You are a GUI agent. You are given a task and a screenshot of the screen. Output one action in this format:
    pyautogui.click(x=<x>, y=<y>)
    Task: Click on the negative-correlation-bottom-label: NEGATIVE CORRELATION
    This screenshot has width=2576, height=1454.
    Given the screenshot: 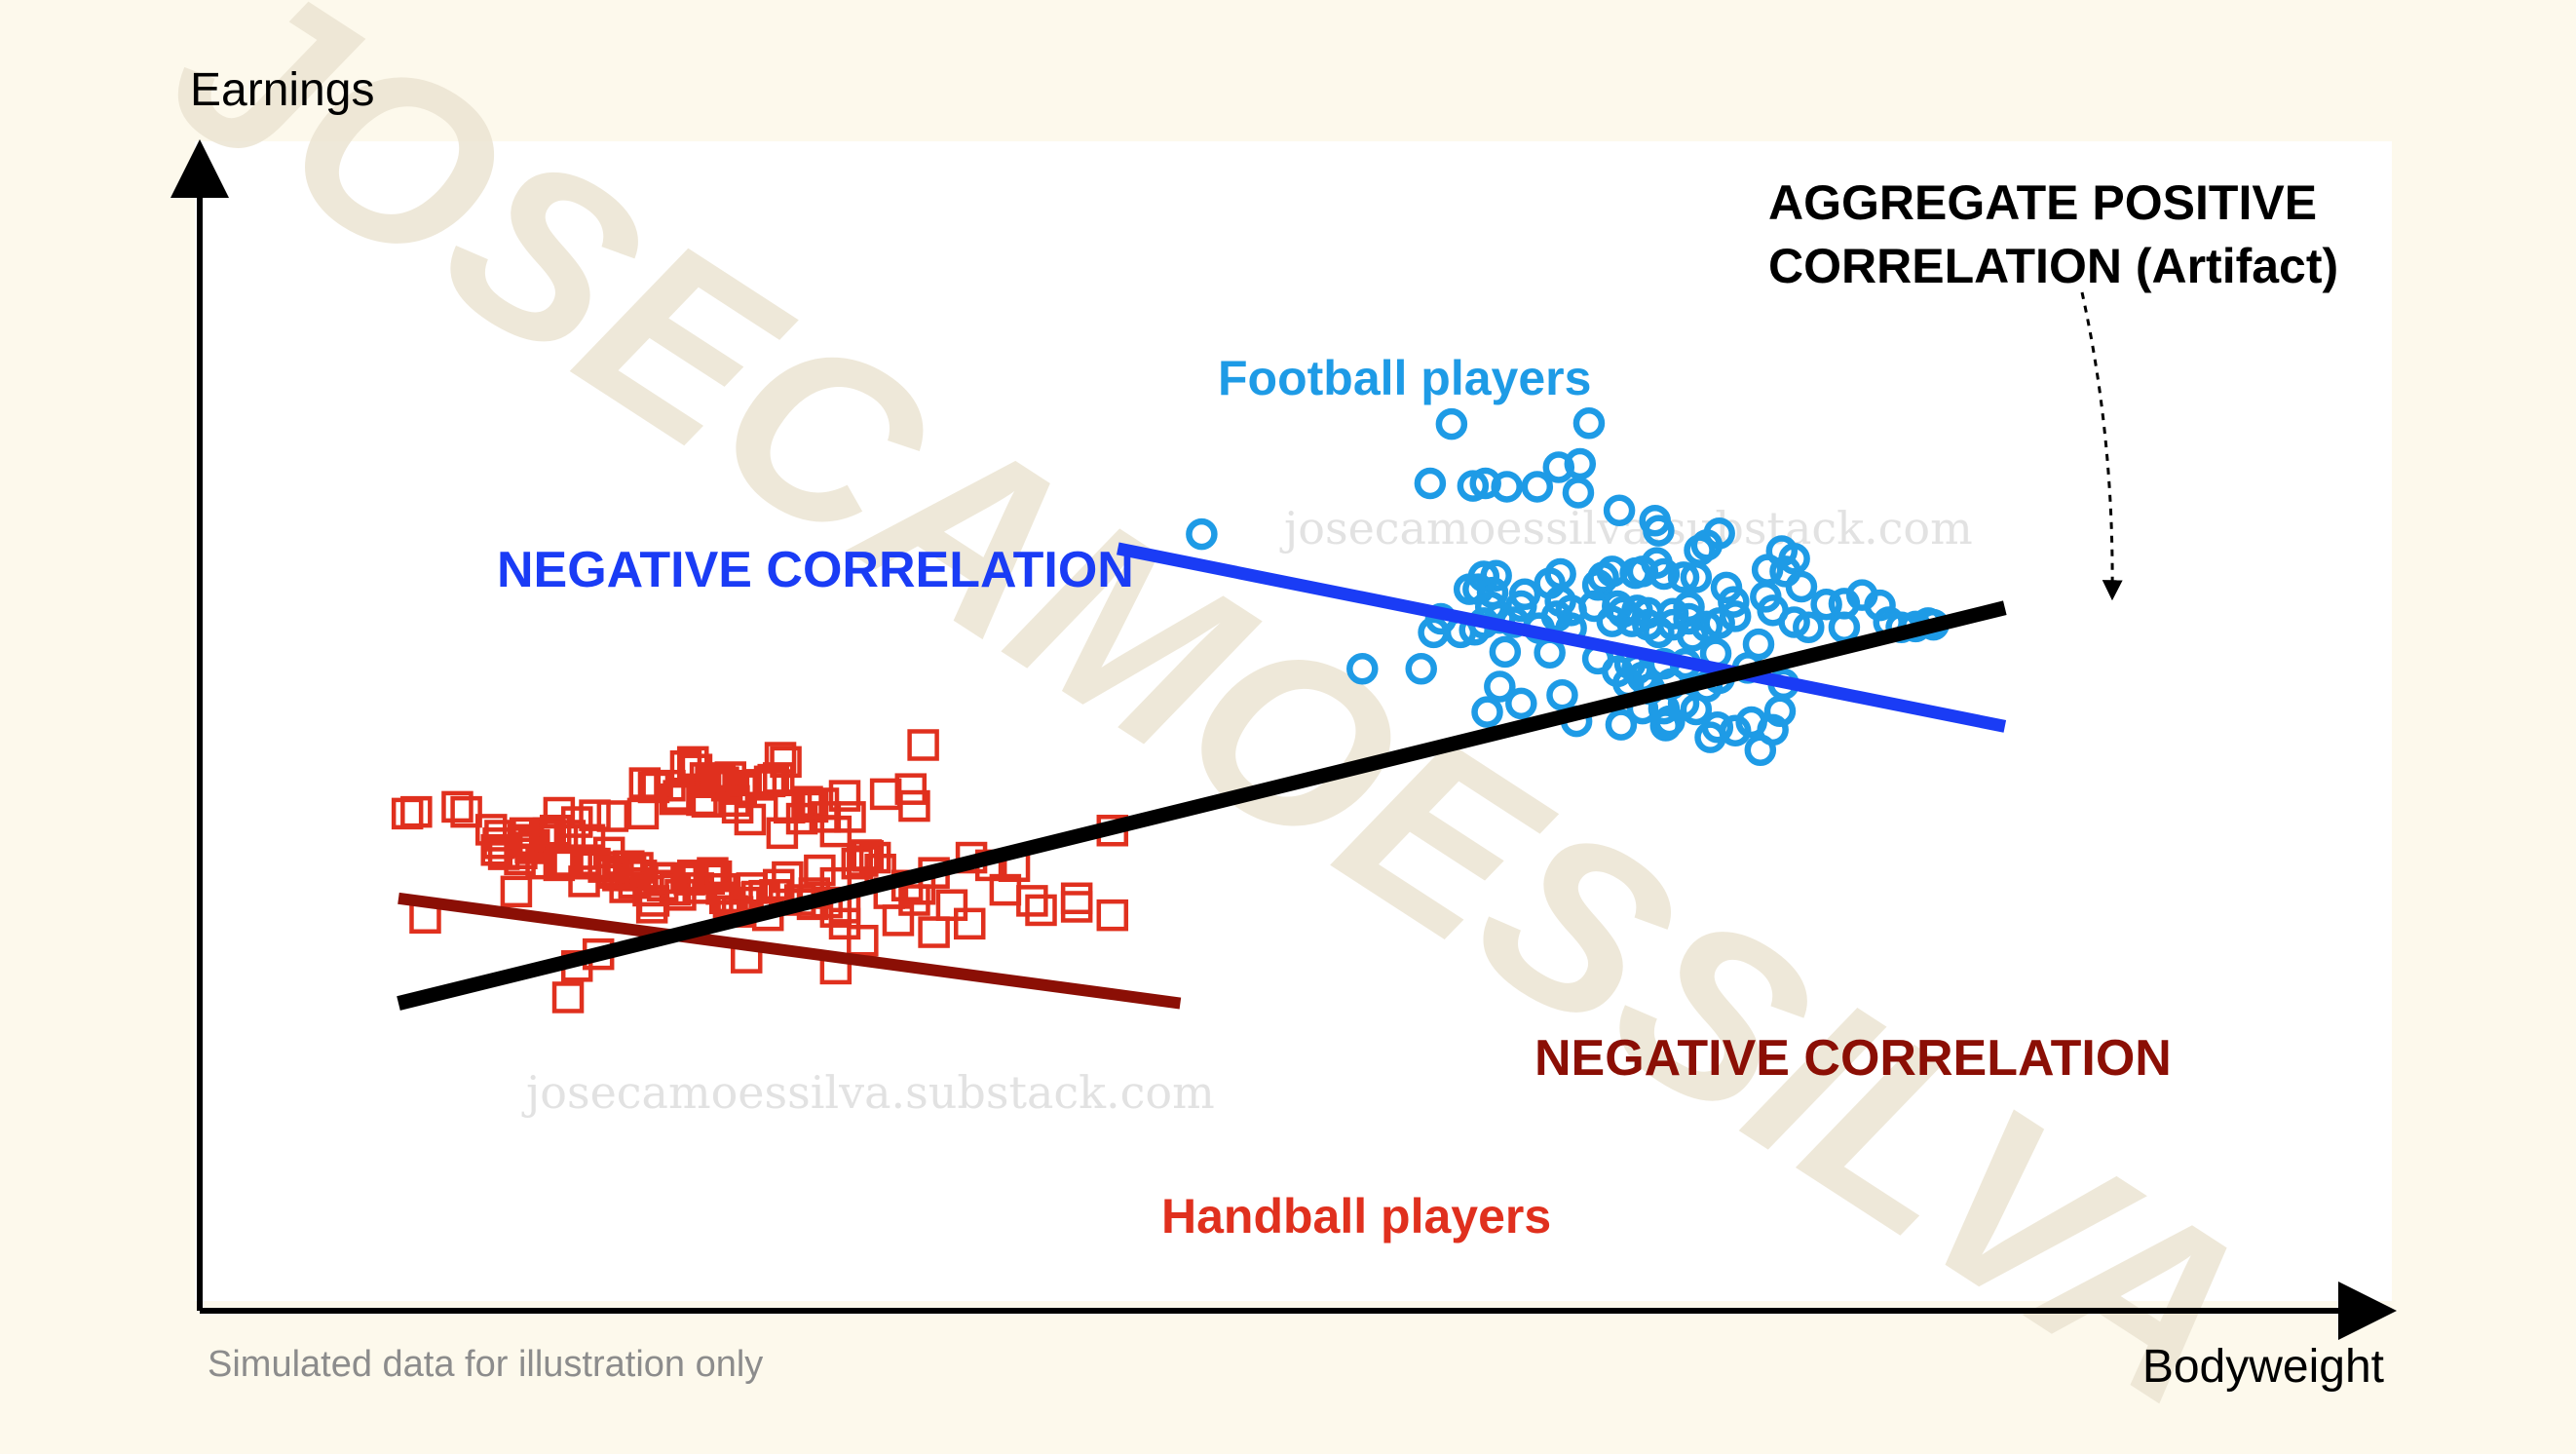 What is the action you would take?
    pyautogui.click(x=1853, y=1058)
    